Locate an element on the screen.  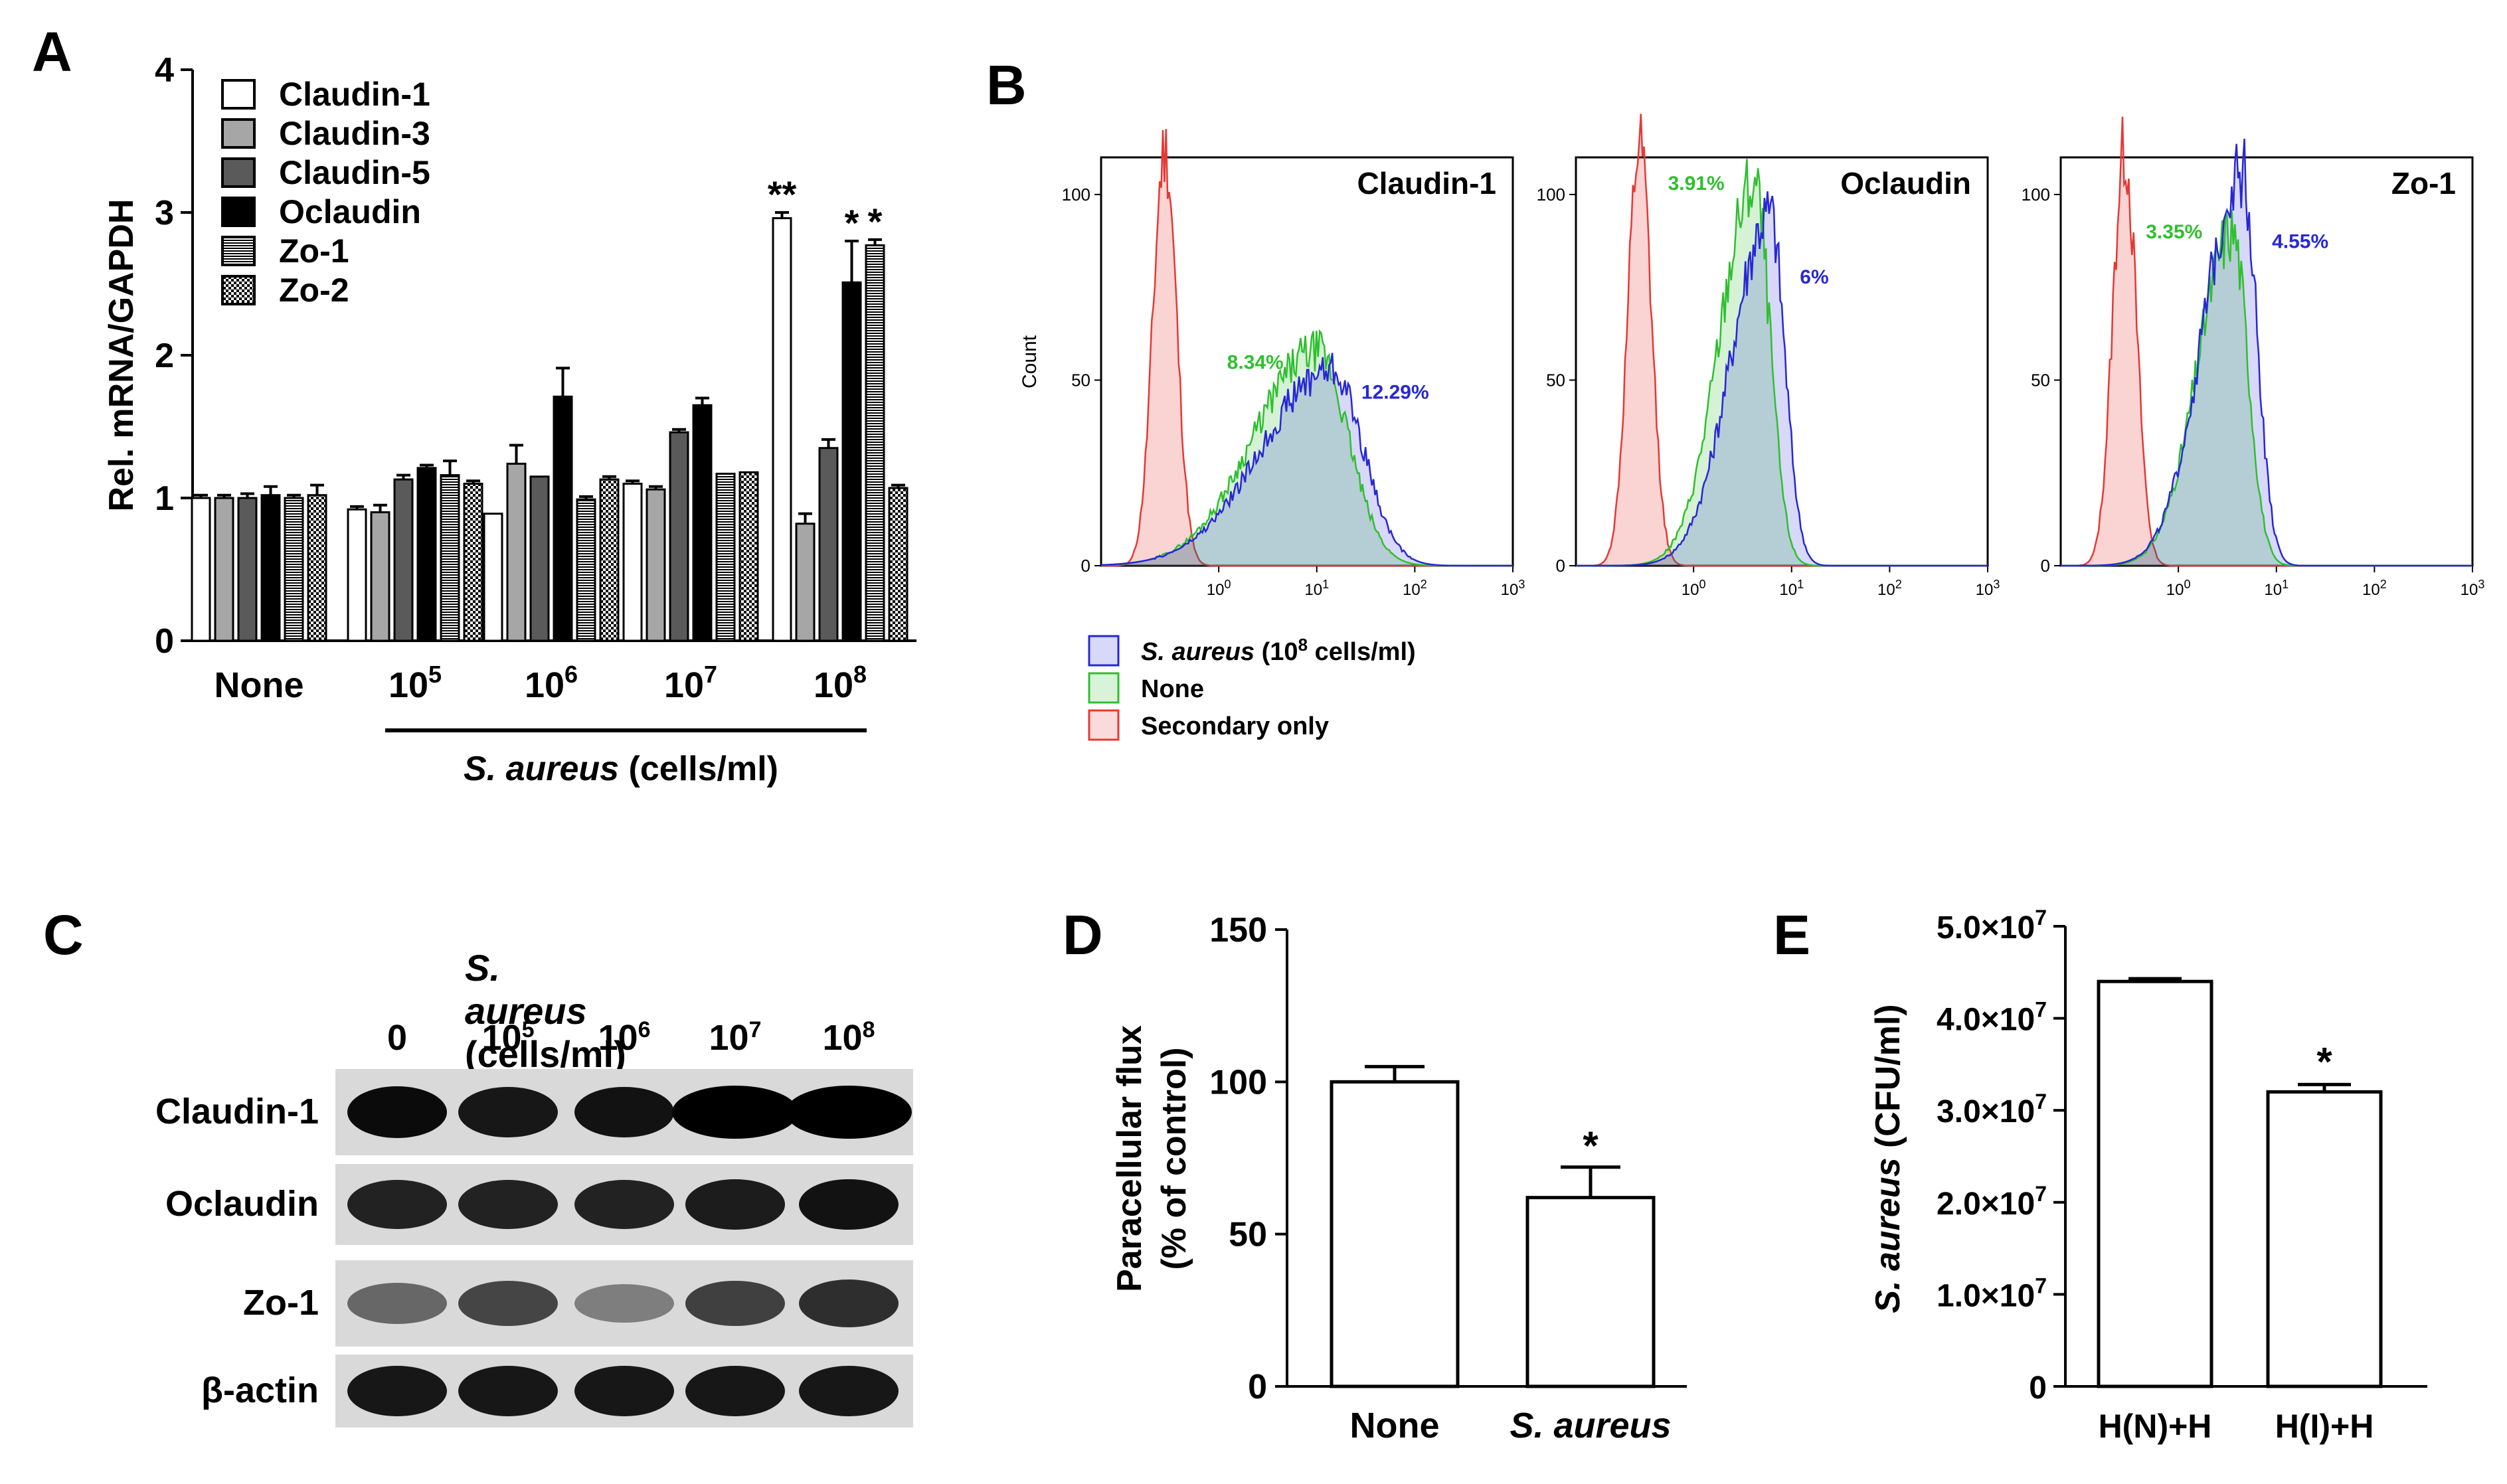
x-tick-label-a: 10⁵ is located at coordinates (415, 683).